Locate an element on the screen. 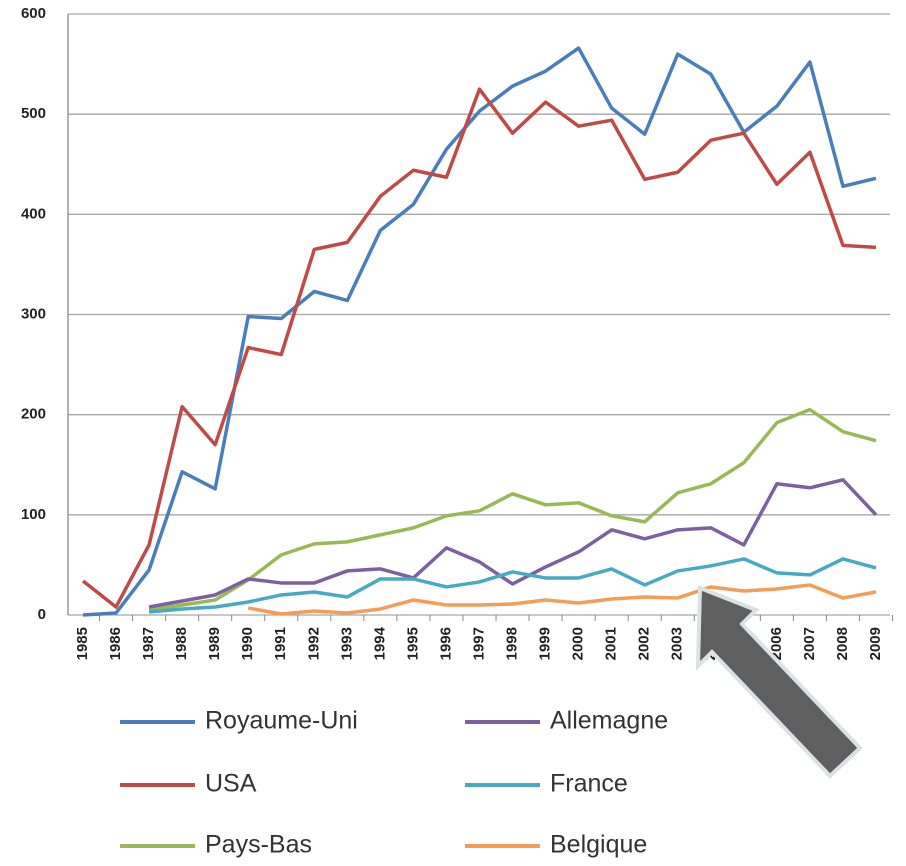  x-tick-label: 1985 is located at coordinates (82, 643).